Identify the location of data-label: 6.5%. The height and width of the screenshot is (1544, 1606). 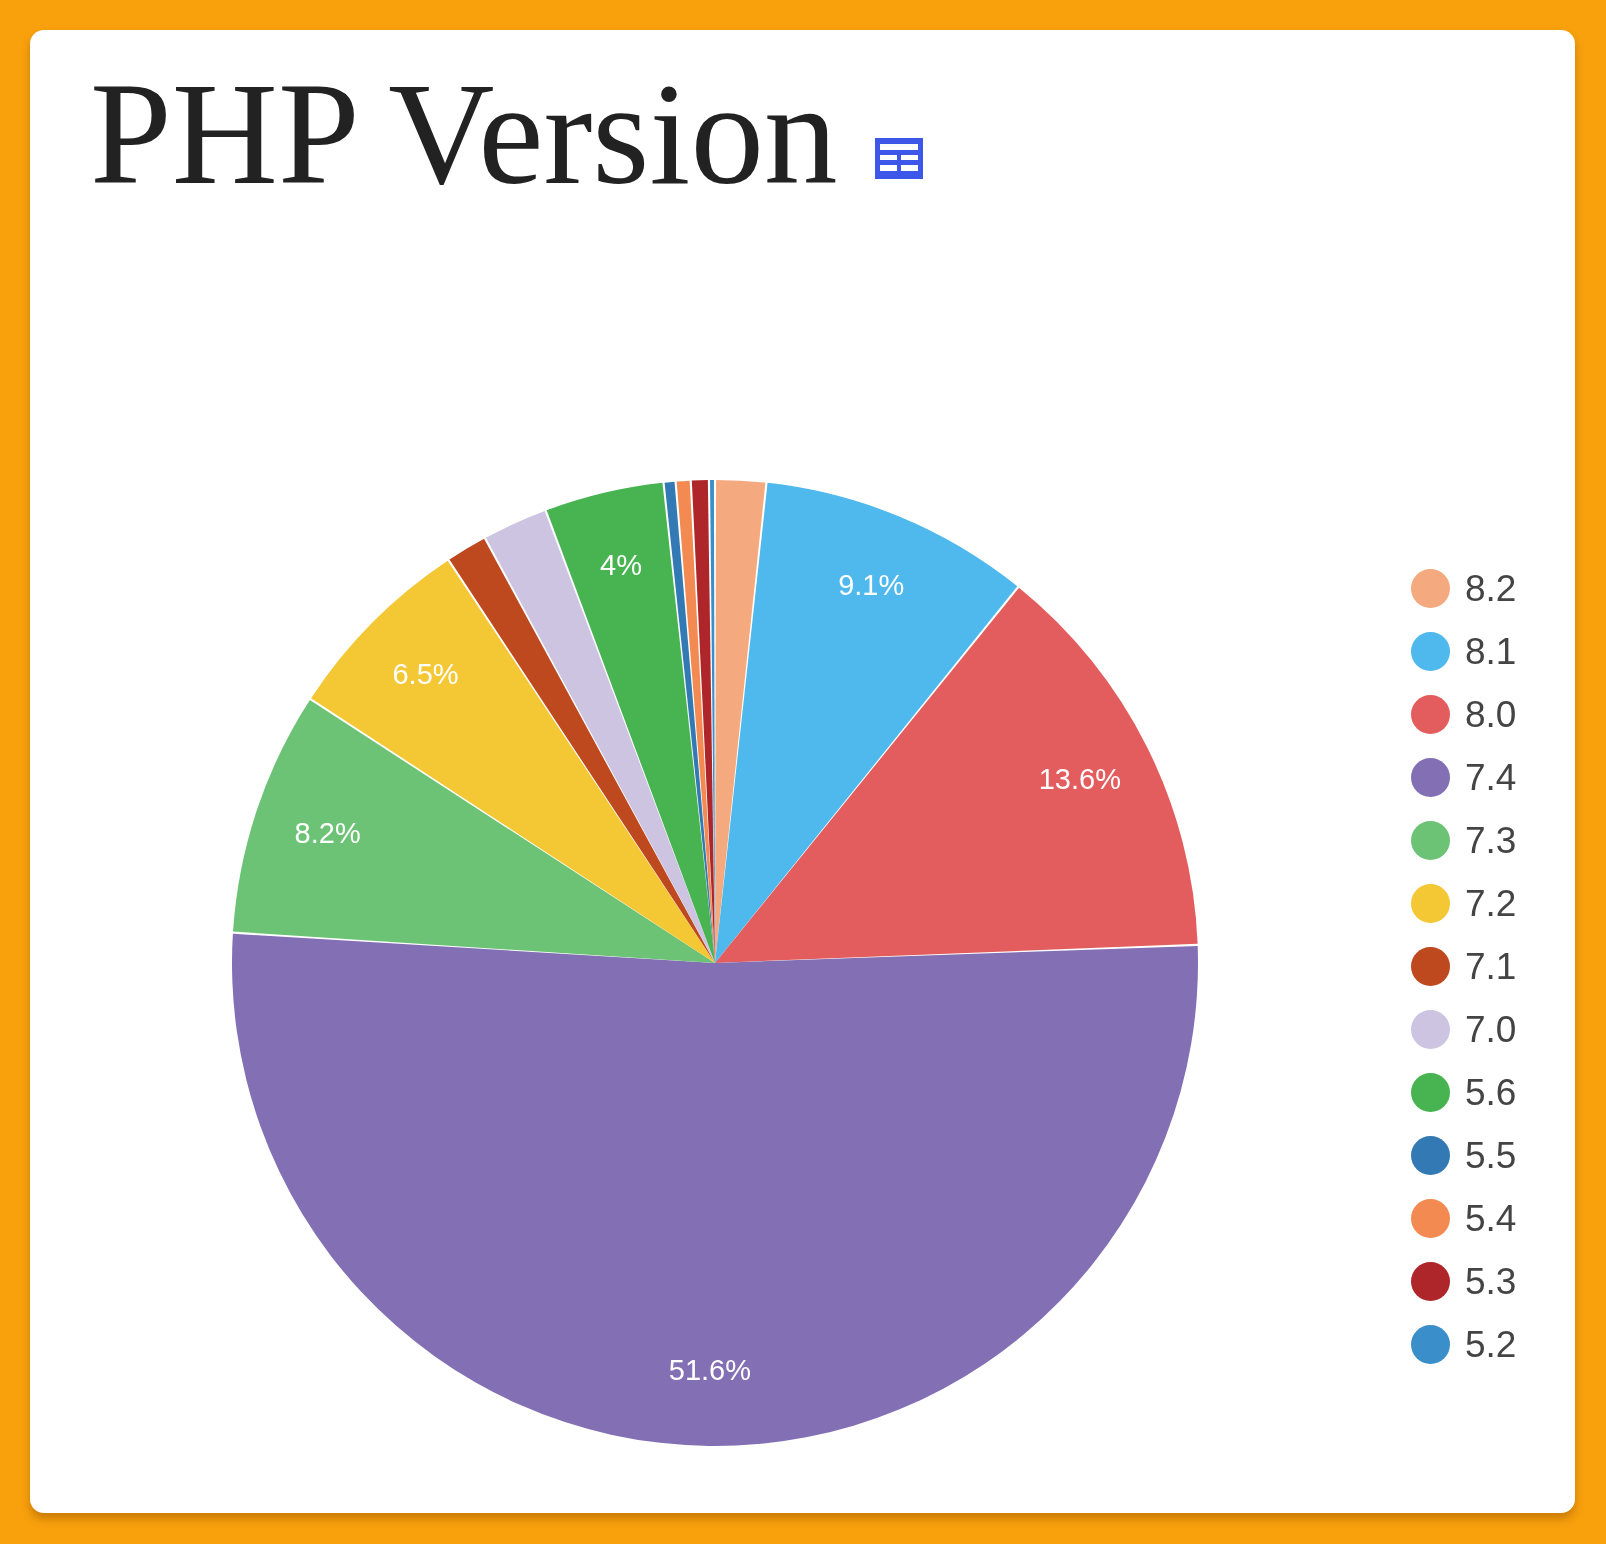
(425, 674).